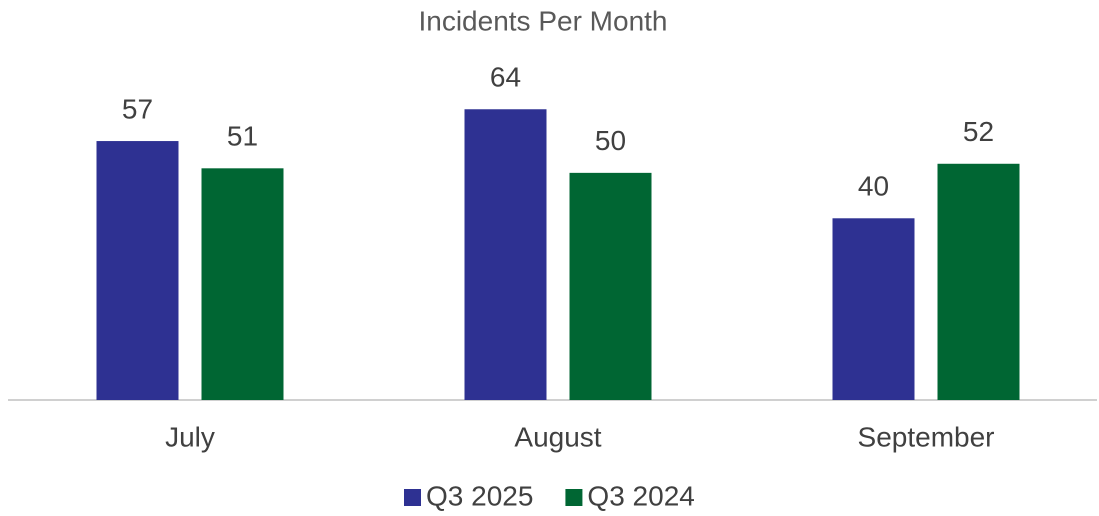 This screenshot has width=1099, height=516. Describe the element at coordinates (610, 140) in the screenshot. I see `data-label: 50` at that location.